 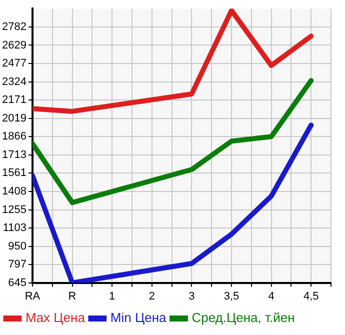 I want to click on y-tick-label: 1561, so click(x=14, y=173).